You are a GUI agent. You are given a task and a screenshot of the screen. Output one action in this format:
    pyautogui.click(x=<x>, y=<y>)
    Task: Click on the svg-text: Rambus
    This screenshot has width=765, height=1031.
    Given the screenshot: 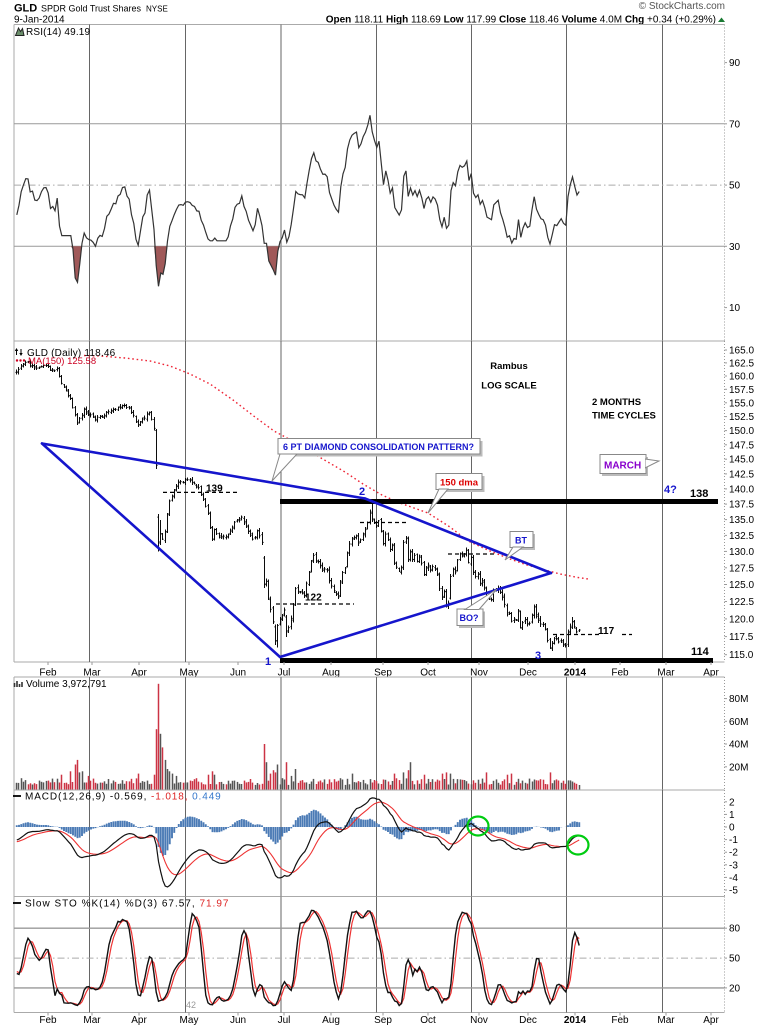 What is the action you would take?
    pyautogui.click(x=508, y=366)
    